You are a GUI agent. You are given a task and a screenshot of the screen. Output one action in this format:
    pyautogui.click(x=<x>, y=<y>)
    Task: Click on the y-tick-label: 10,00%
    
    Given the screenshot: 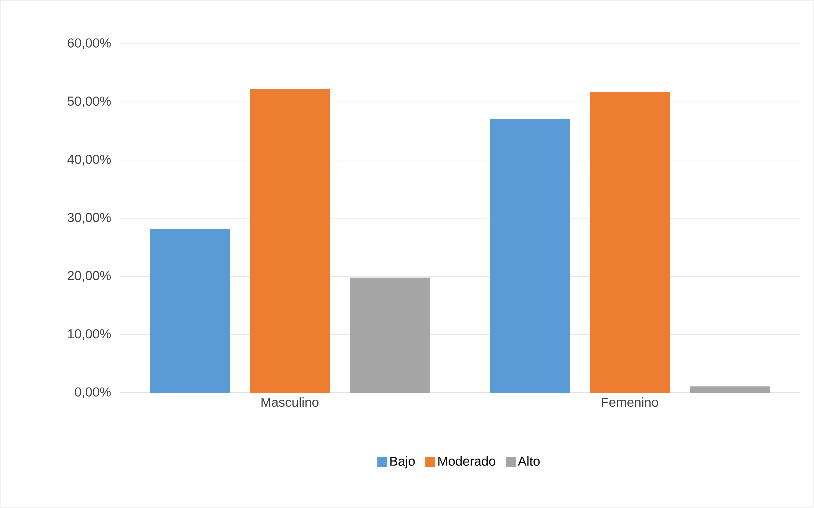 What is the action you would take?
    pyautogui.click(x=89, y=334)
    